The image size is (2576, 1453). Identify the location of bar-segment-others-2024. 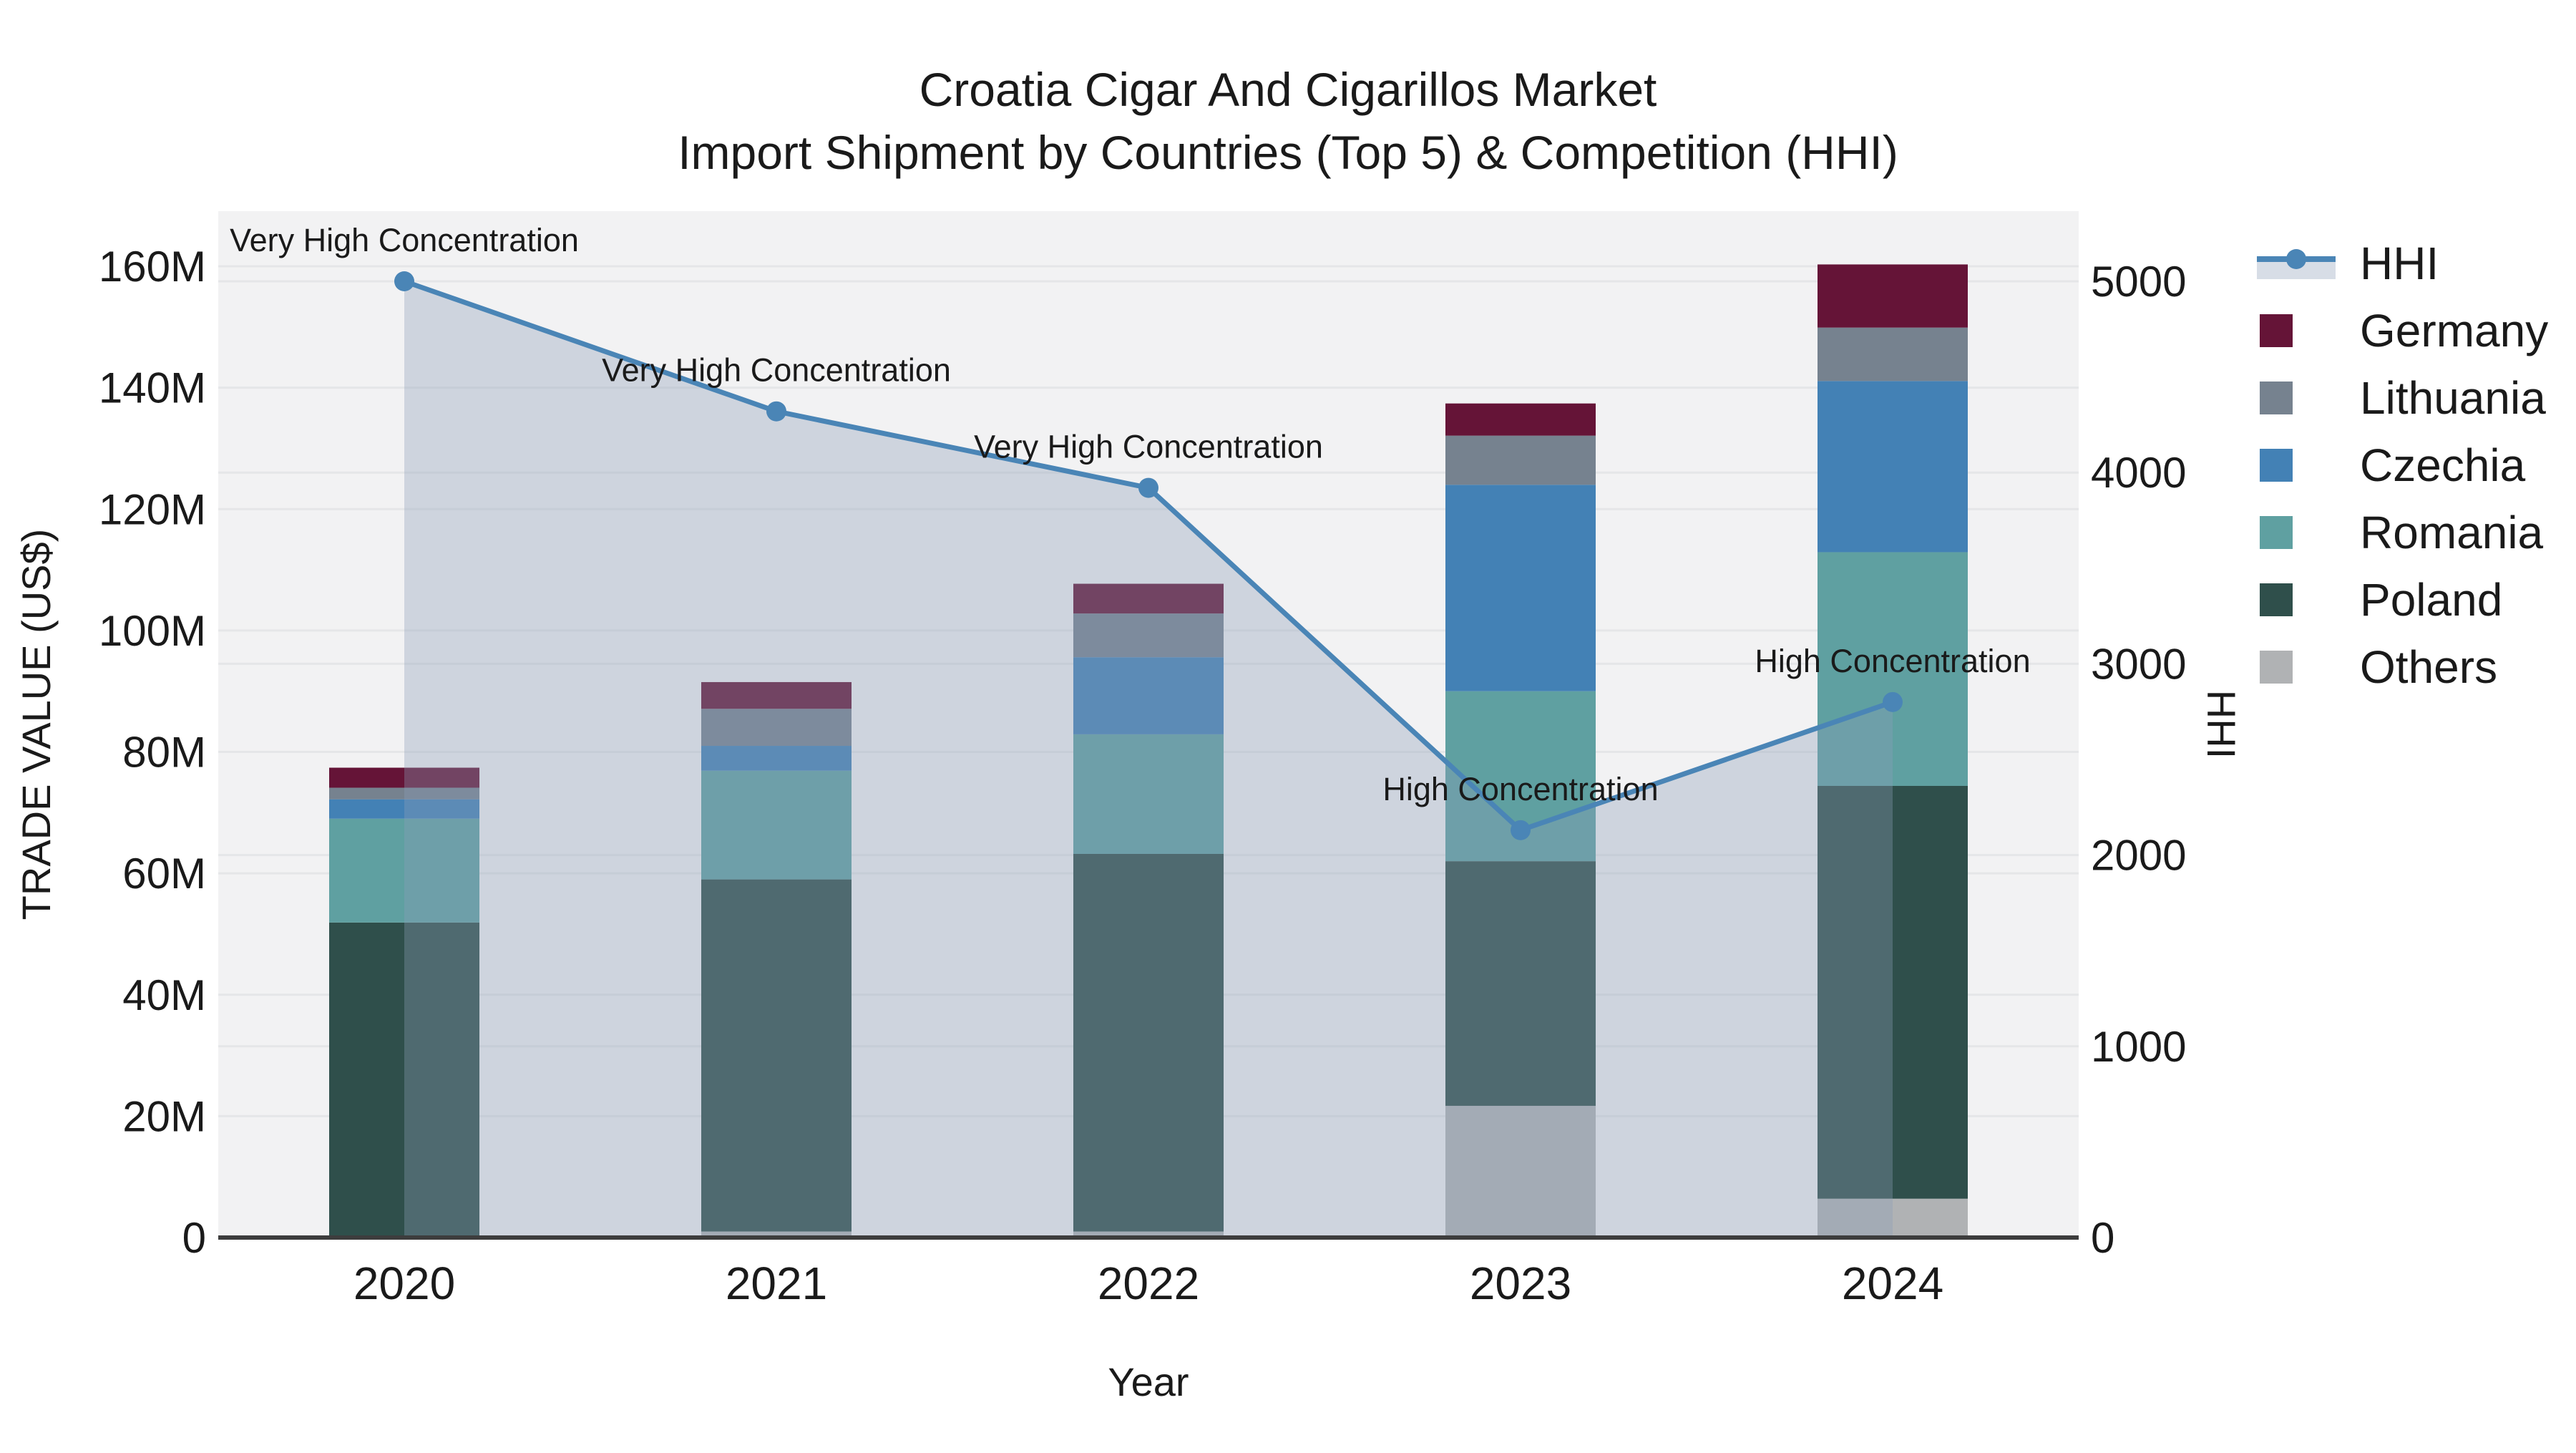
(1893, 1218).